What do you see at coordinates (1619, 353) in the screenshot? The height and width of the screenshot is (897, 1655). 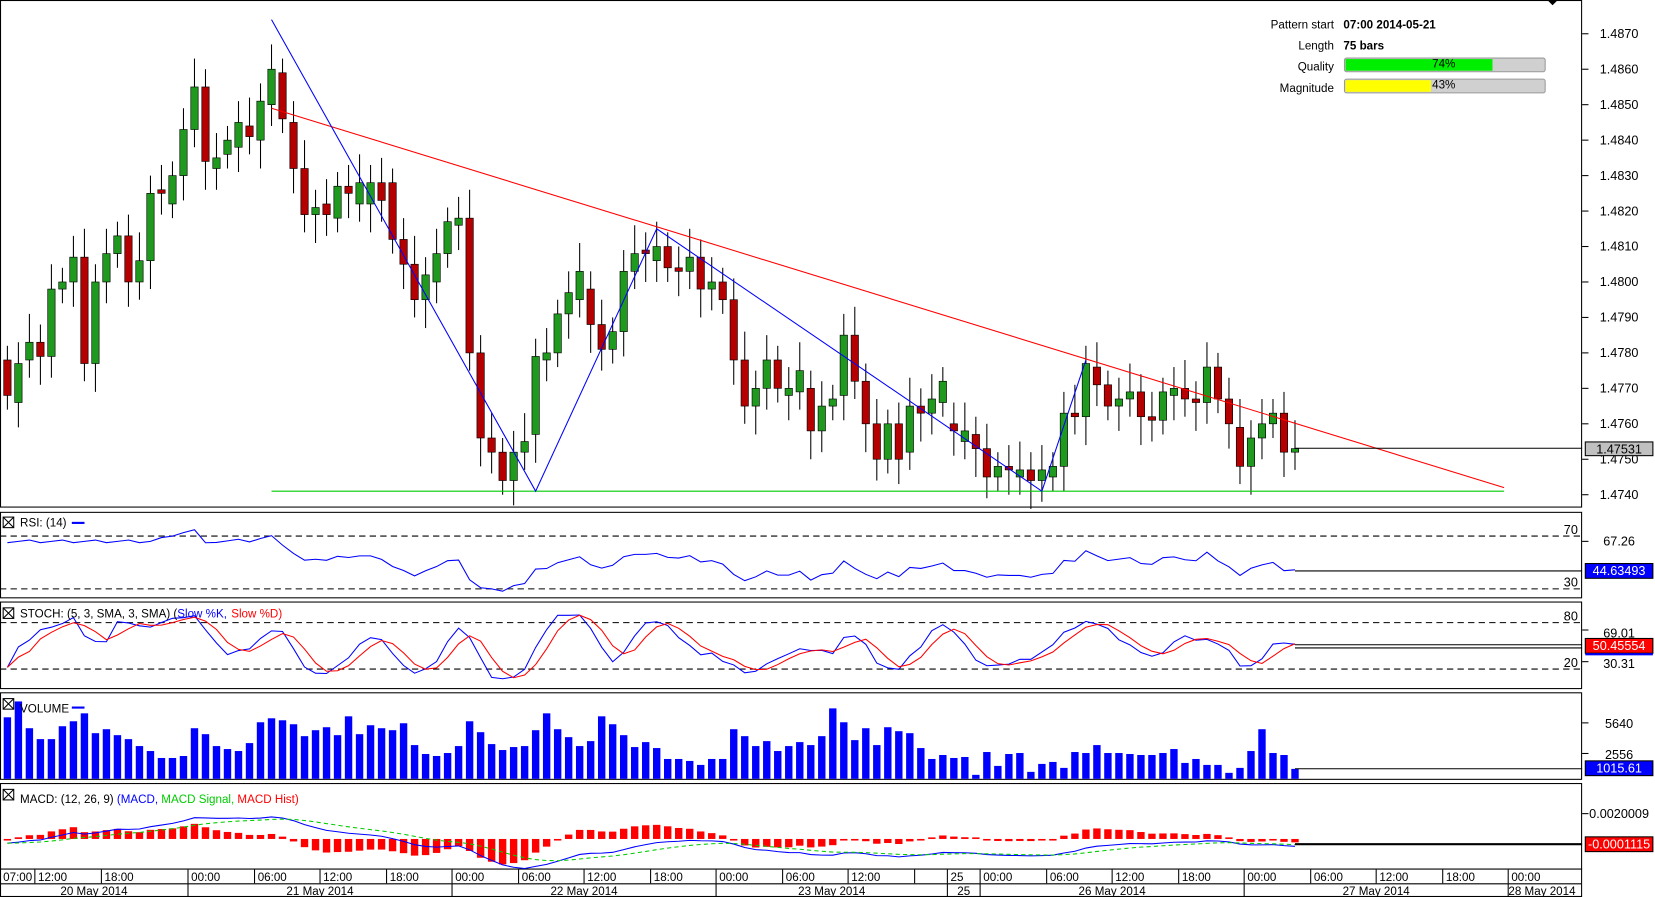 I see `price-tick-label: 1.4780` at bounding box center [1619, 353].